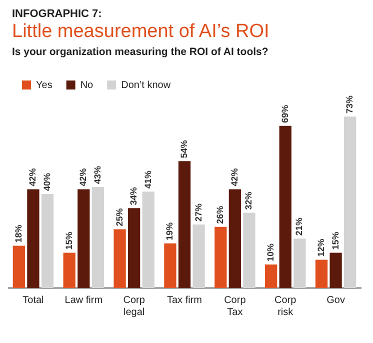 The height and width of the screenshot is (343, 373). Describe the element at coordinates (220, 215) in the screenshot. I see `data-label: 26%` at that location.